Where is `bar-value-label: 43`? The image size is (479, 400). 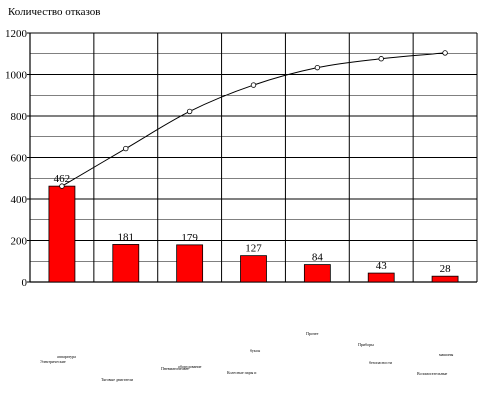
bar-value-label: 43 is located at coordinates (382, 266).